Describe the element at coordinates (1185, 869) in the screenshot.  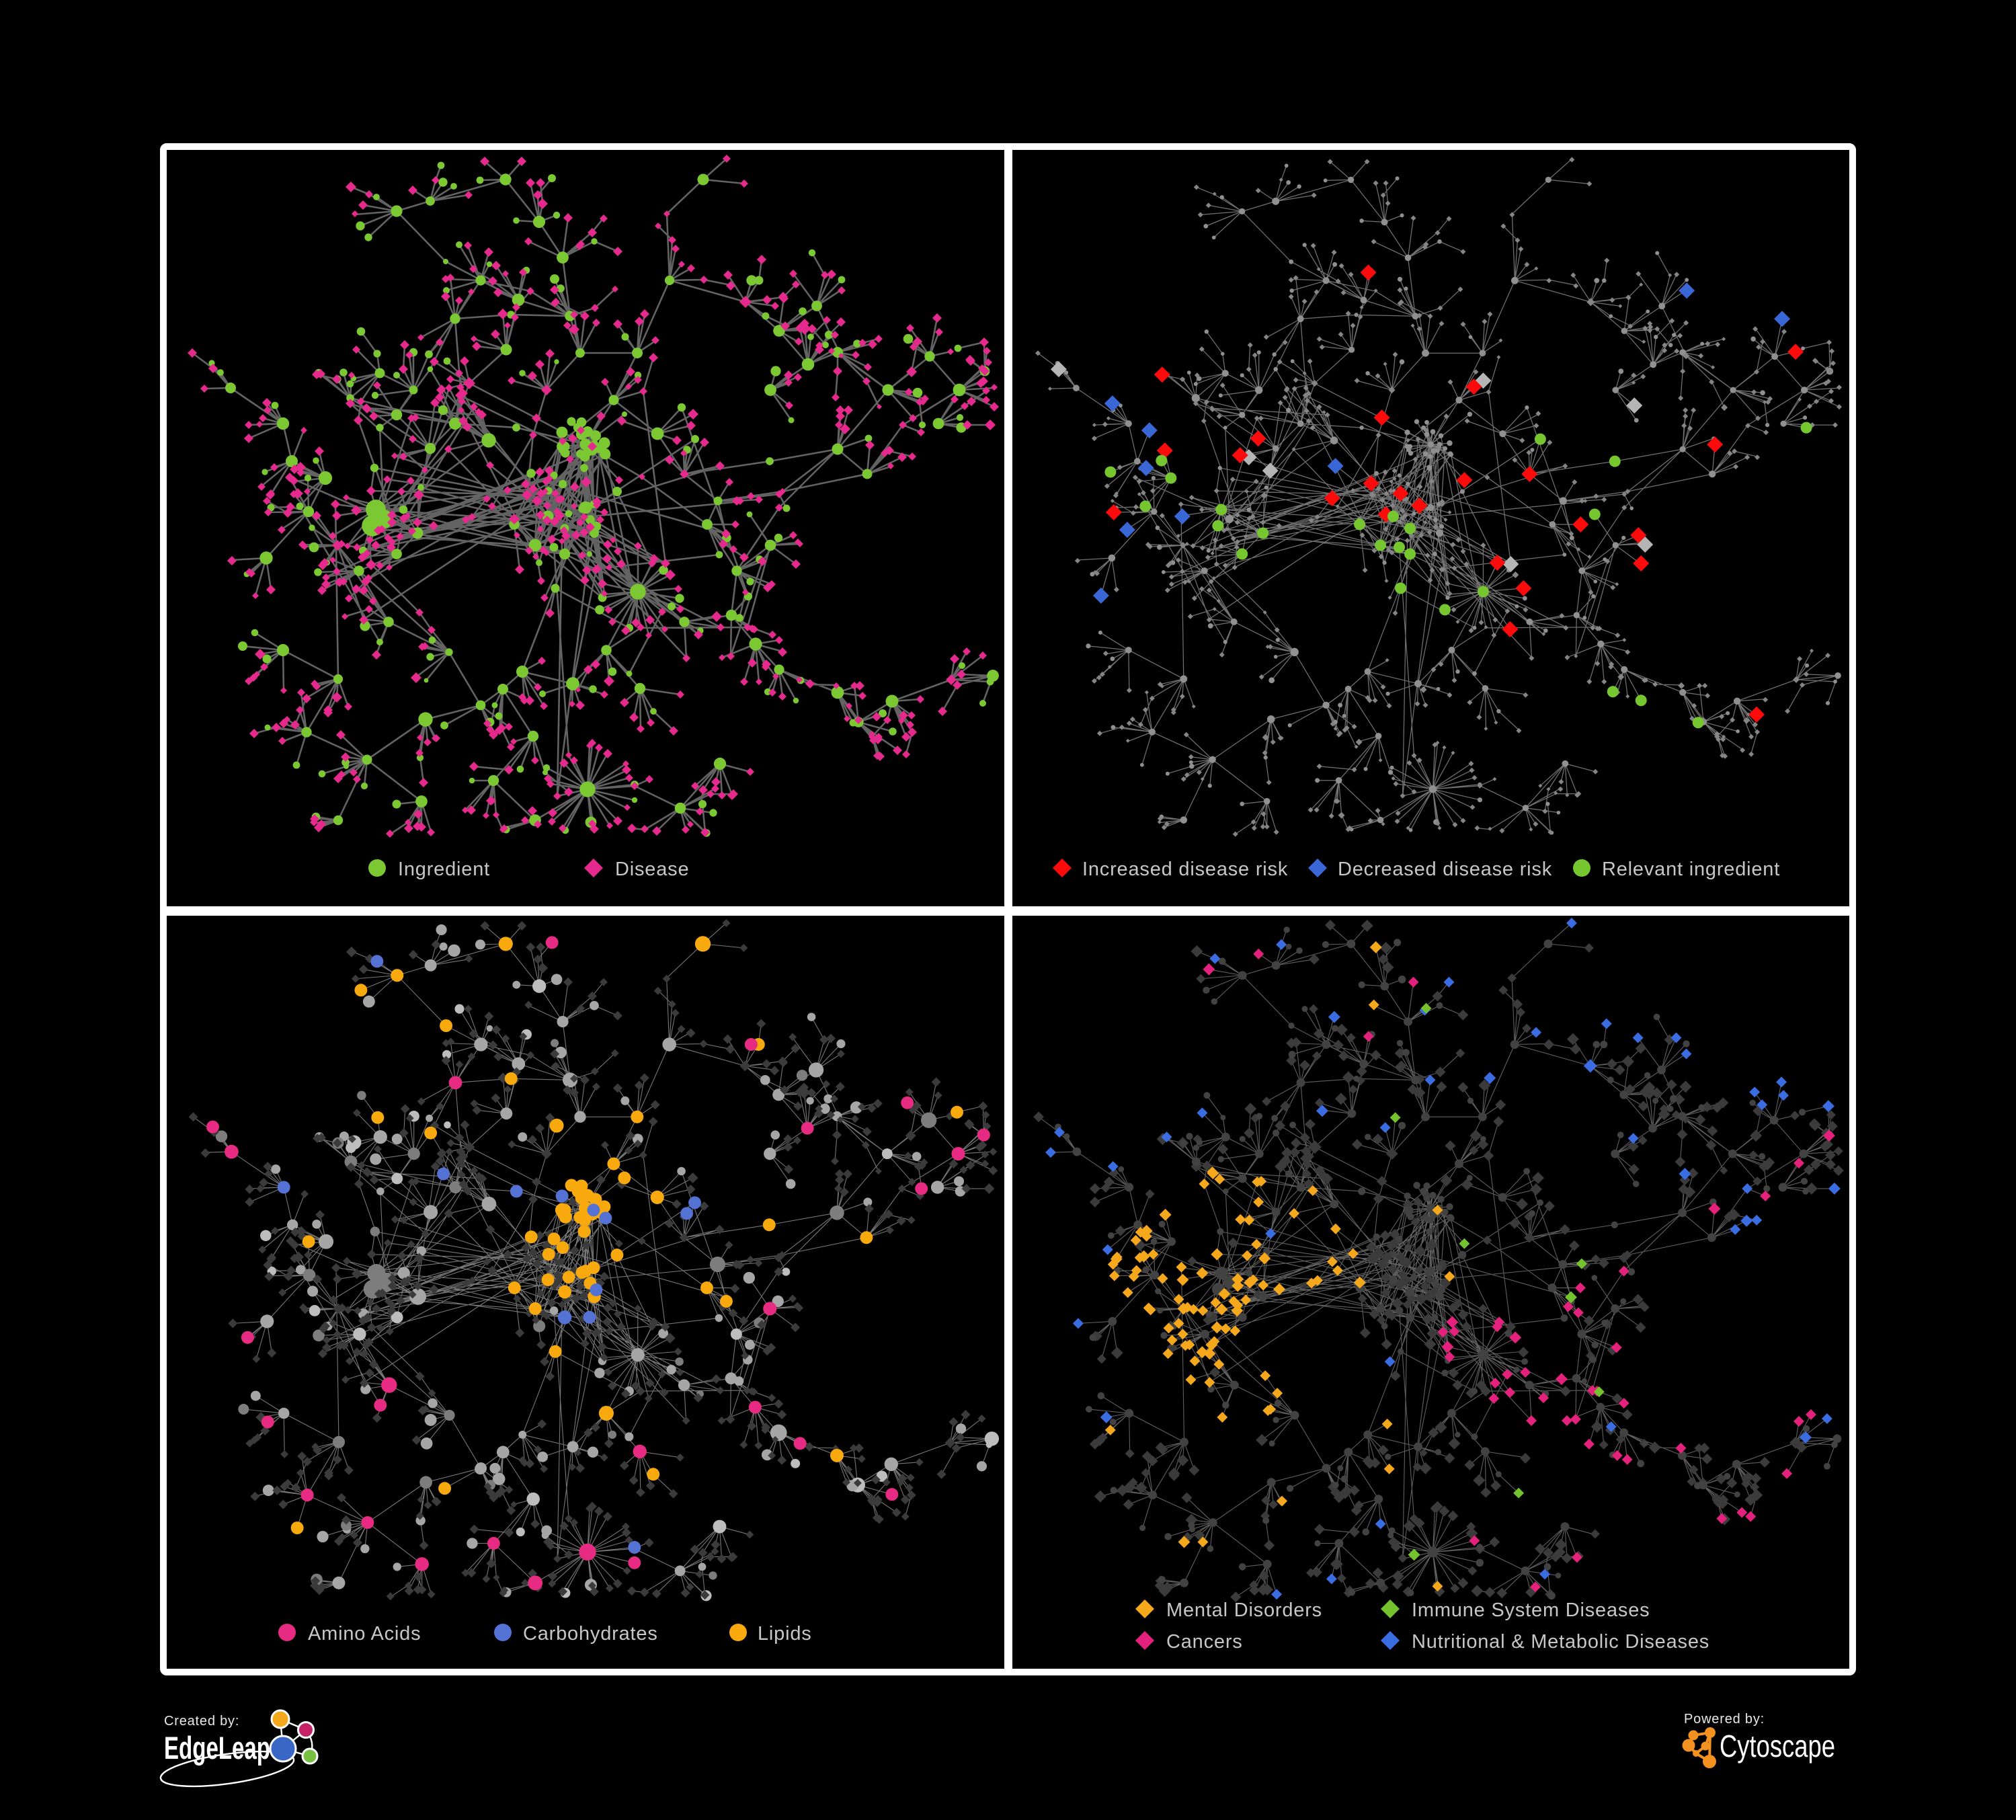
I see `svg-text: Increased disease risk` at that location.